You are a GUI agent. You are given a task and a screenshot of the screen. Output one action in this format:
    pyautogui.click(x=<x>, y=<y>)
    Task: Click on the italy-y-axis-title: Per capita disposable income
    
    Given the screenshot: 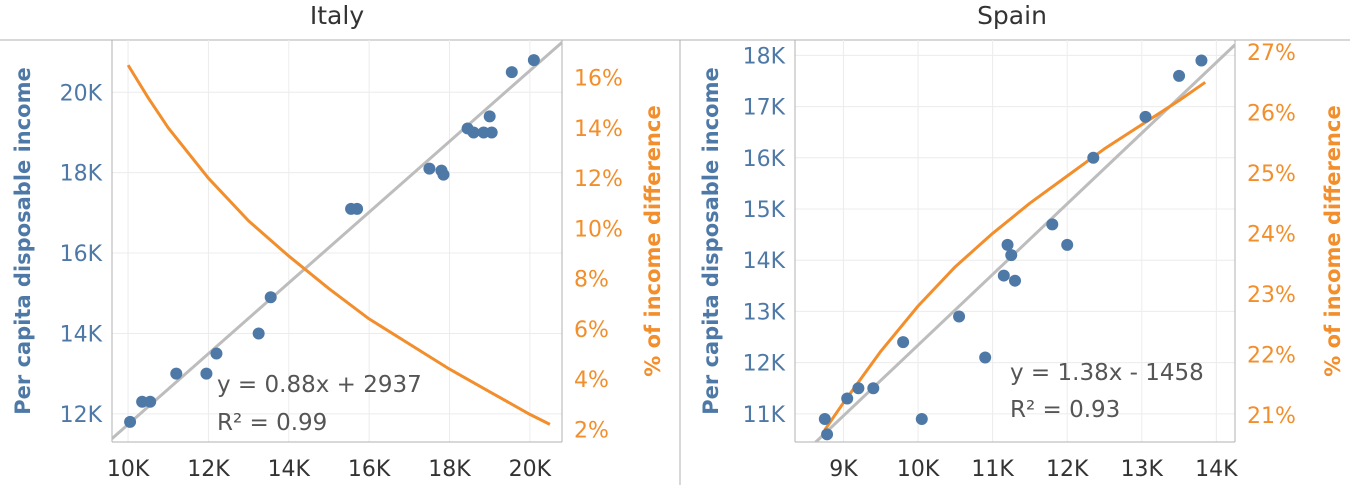 What is the action you would take?
    pyautogui.click(x=23, y=240)
    